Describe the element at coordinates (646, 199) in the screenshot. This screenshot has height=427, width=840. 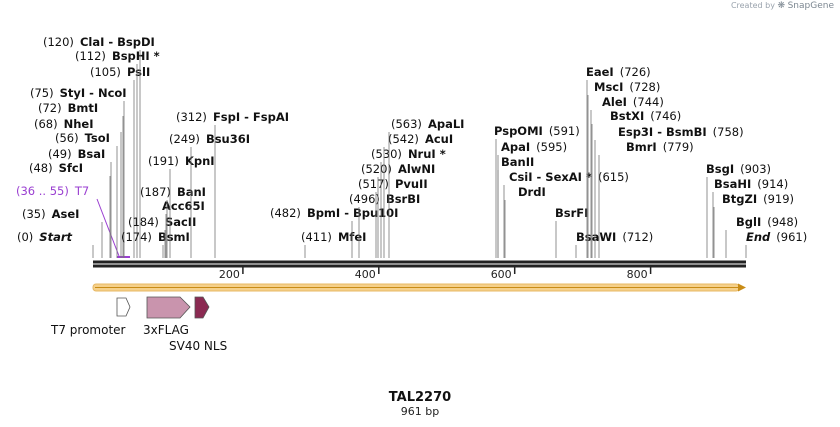
I see `site-bmri: BmrI (779)` at that location.